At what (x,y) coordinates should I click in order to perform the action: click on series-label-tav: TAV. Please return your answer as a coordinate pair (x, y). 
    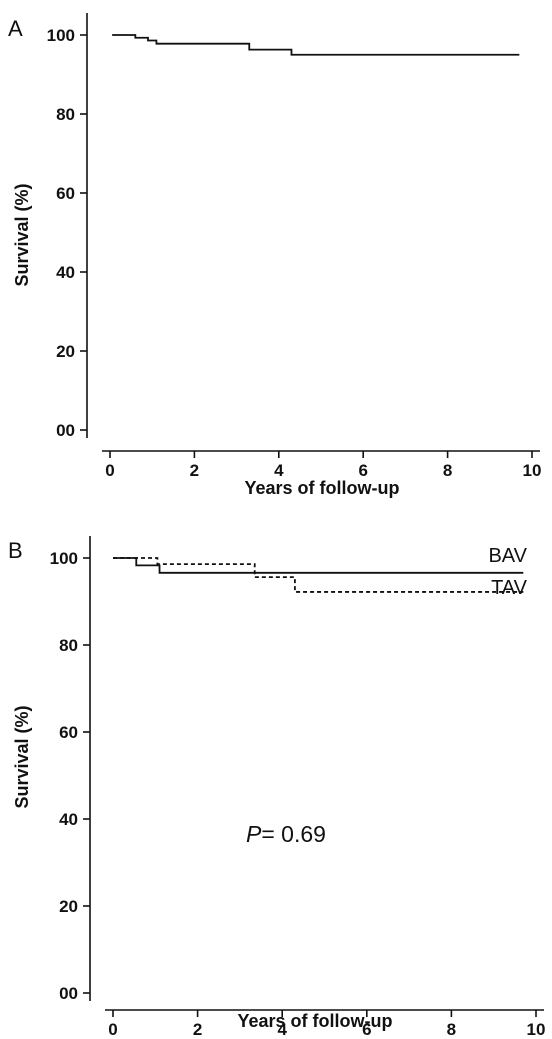
    Looking at the image, I should click on (509, 588).